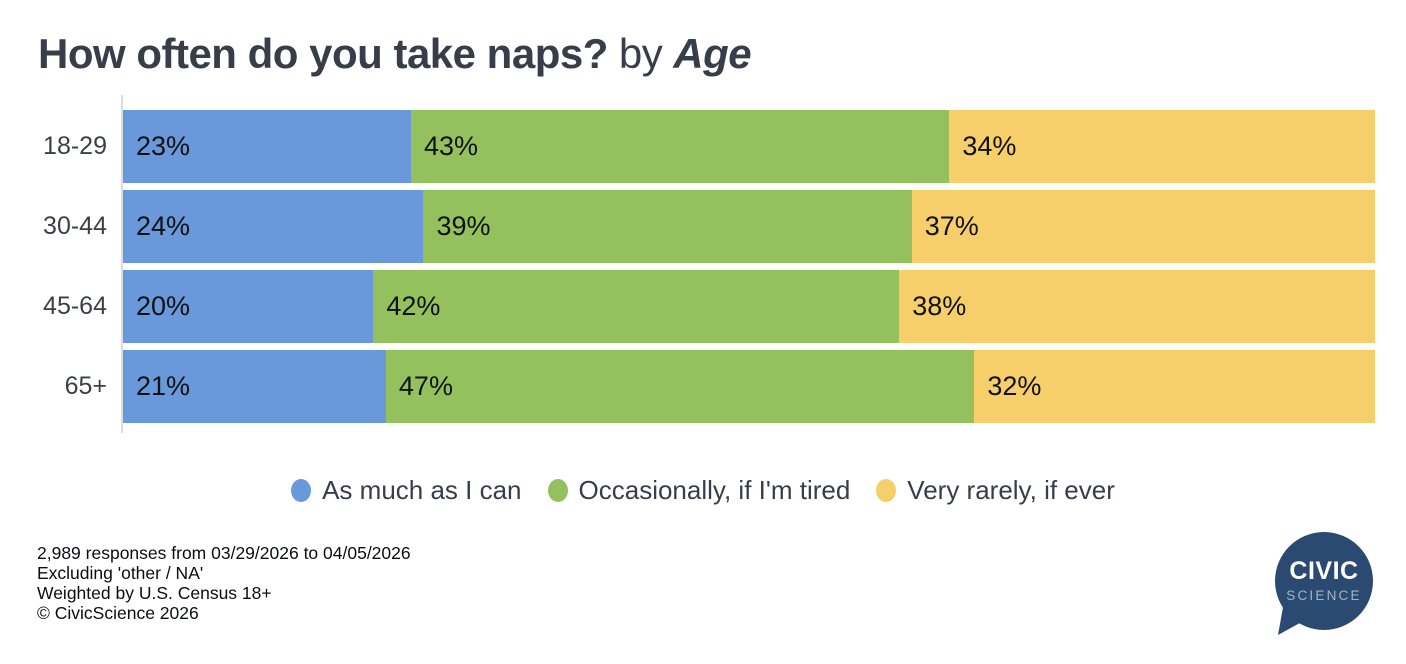 This screenshot has width=1406, height=664. I want to click on title-question: How often do you take naps?, so click(323, 53).